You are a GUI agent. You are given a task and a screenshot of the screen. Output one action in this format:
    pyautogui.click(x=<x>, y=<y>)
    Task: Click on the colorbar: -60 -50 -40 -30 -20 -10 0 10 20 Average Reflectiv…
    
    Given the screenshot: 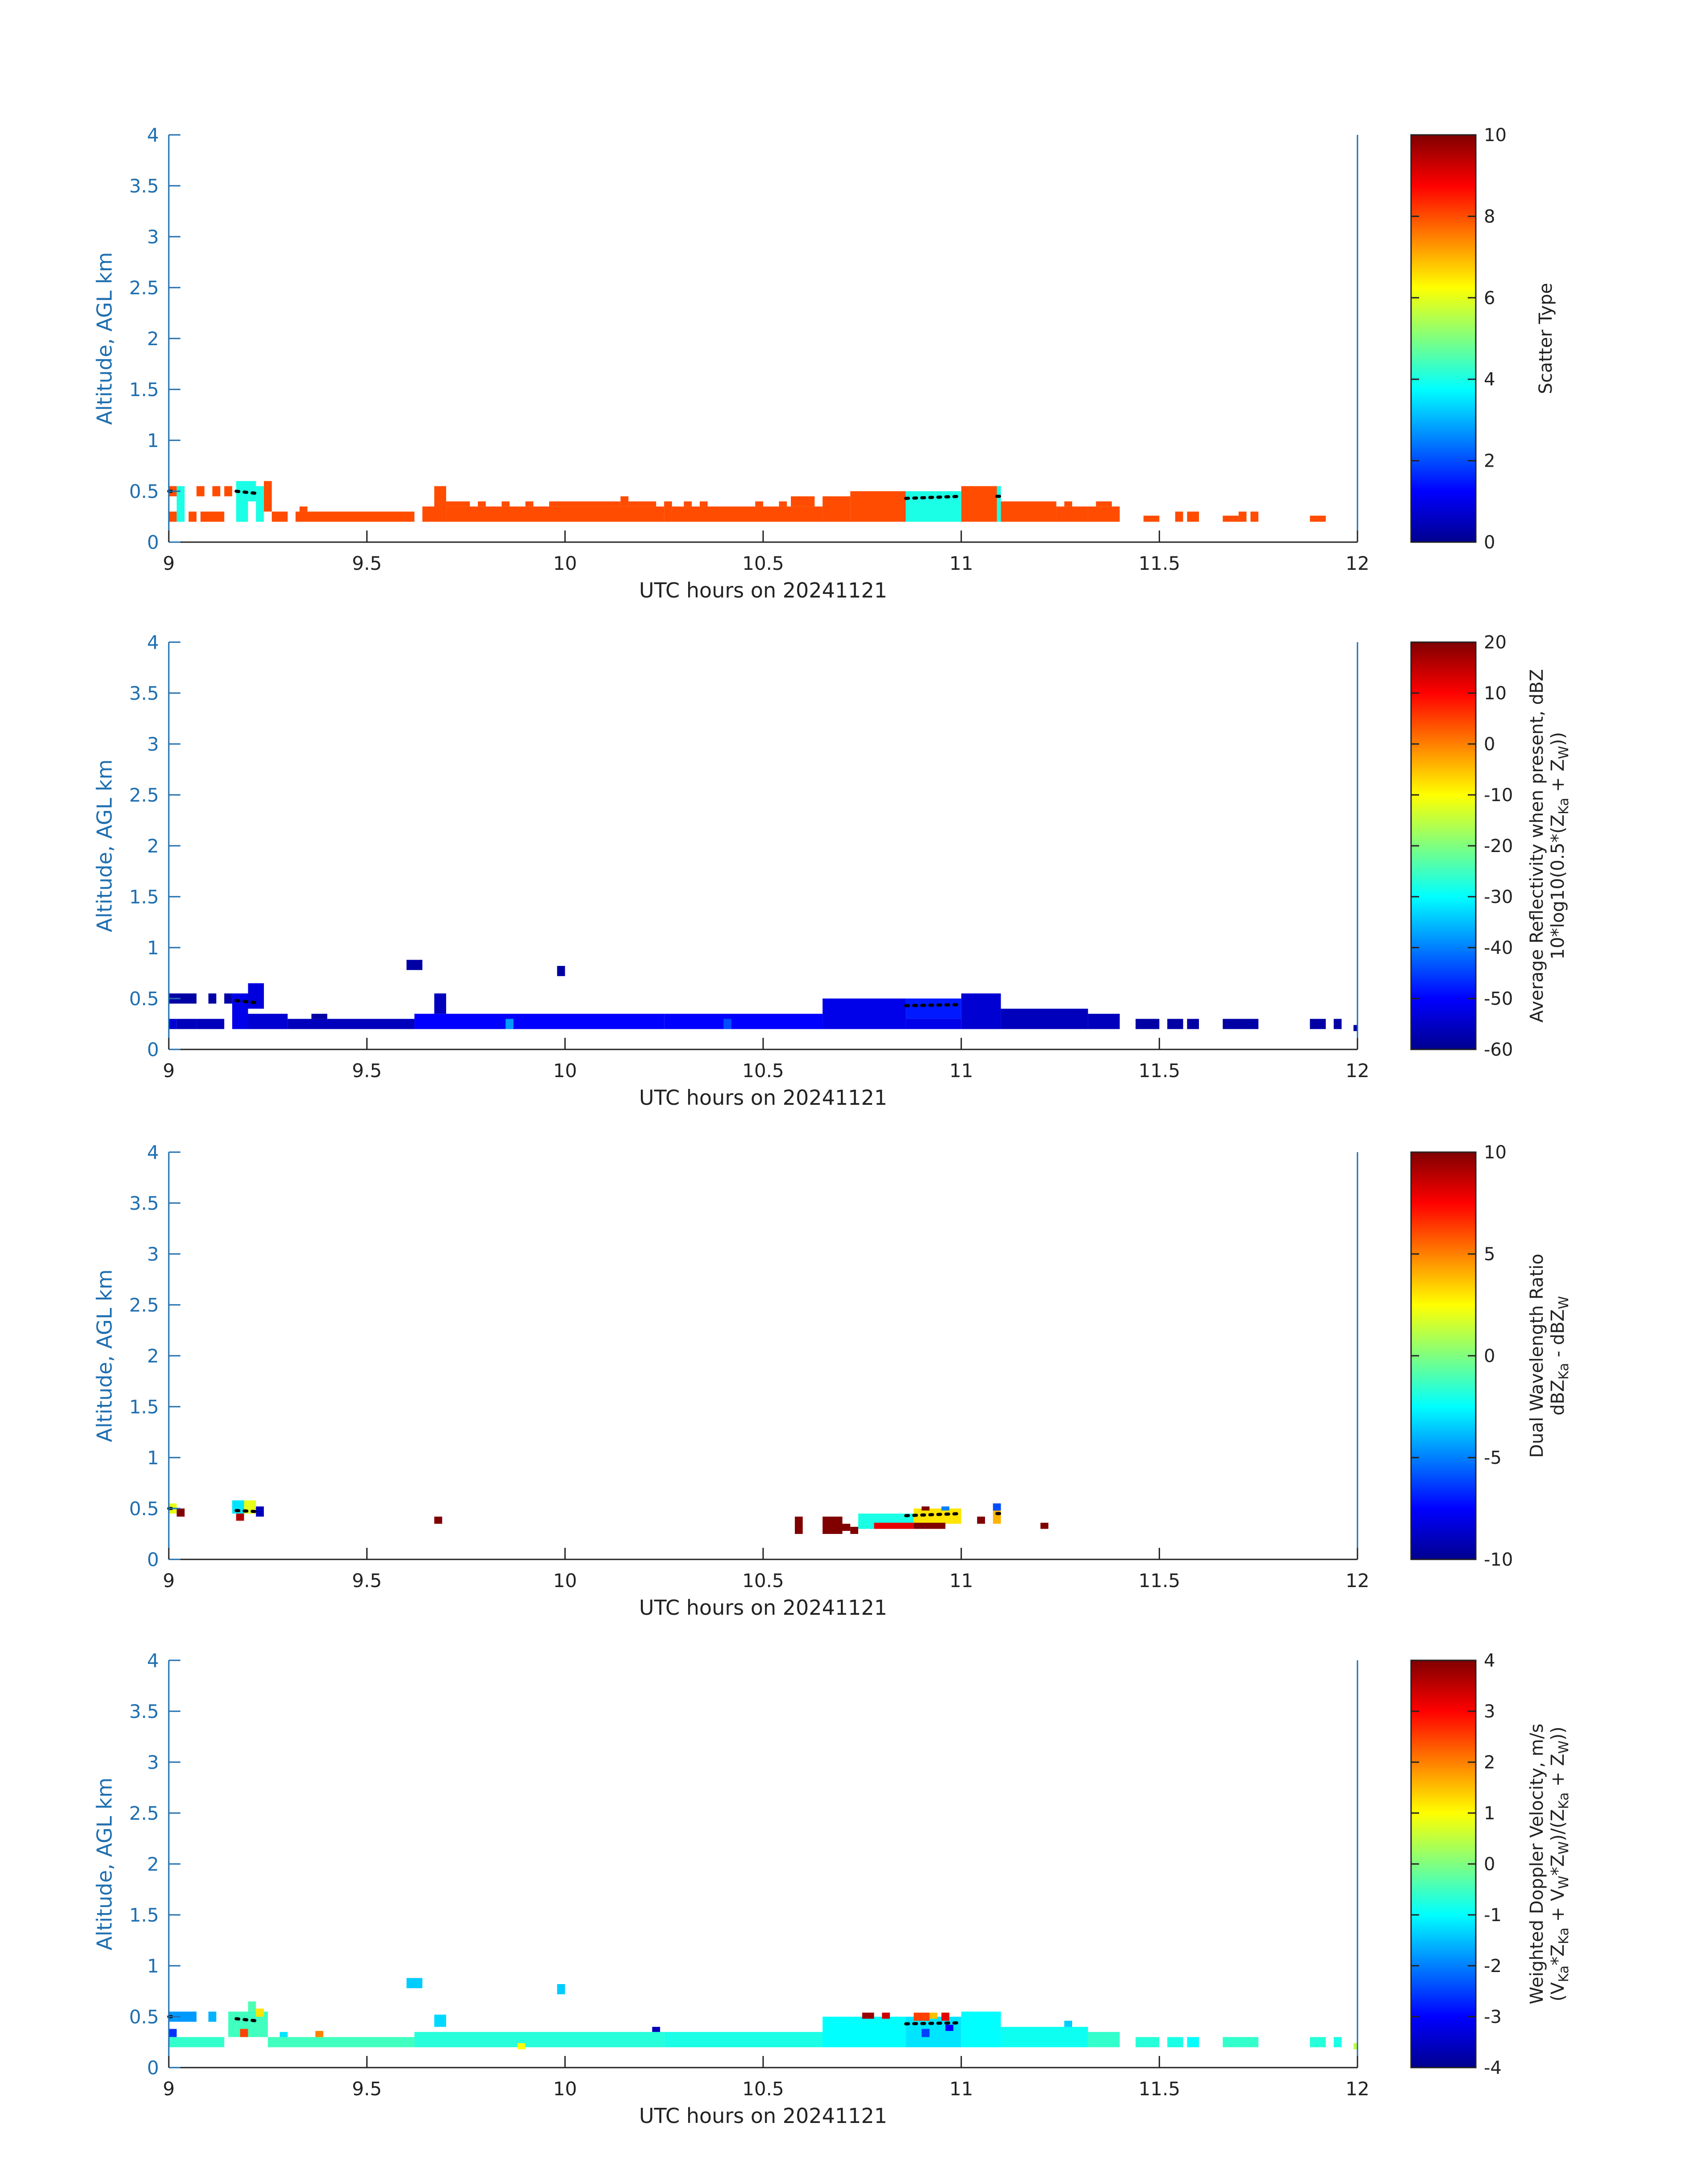 What is the action you would take?
    pyautogui.click(x=1491, y=846)
    